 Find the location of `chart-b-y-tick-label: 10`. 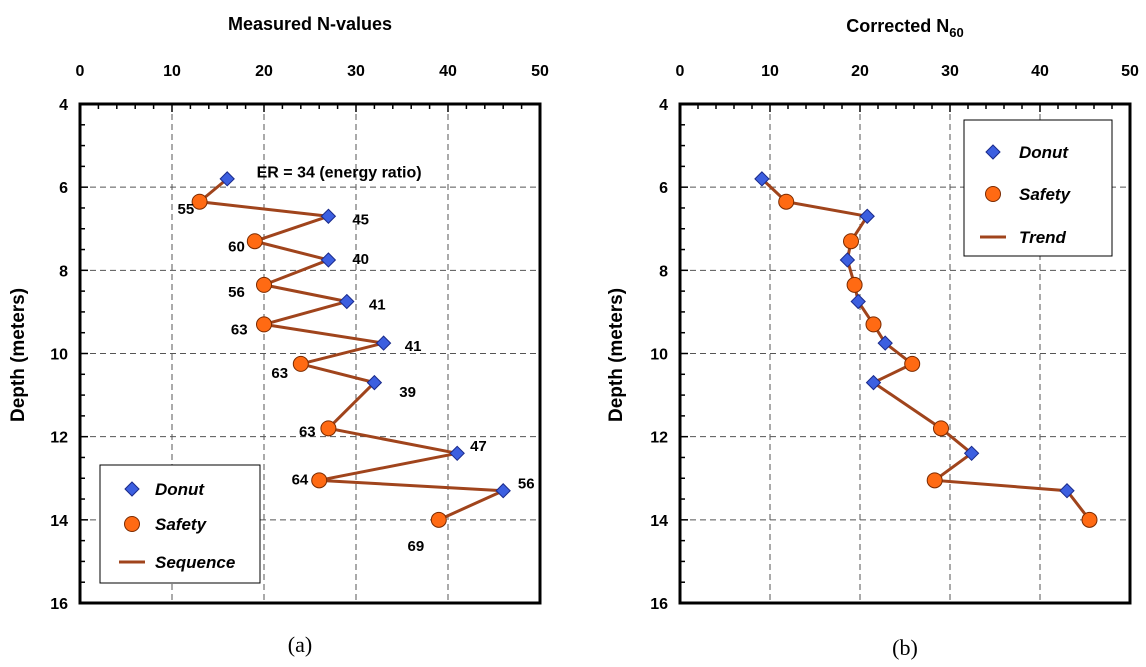

chart-b-y-tick-label: 10 is located at coordinates (659, 355).